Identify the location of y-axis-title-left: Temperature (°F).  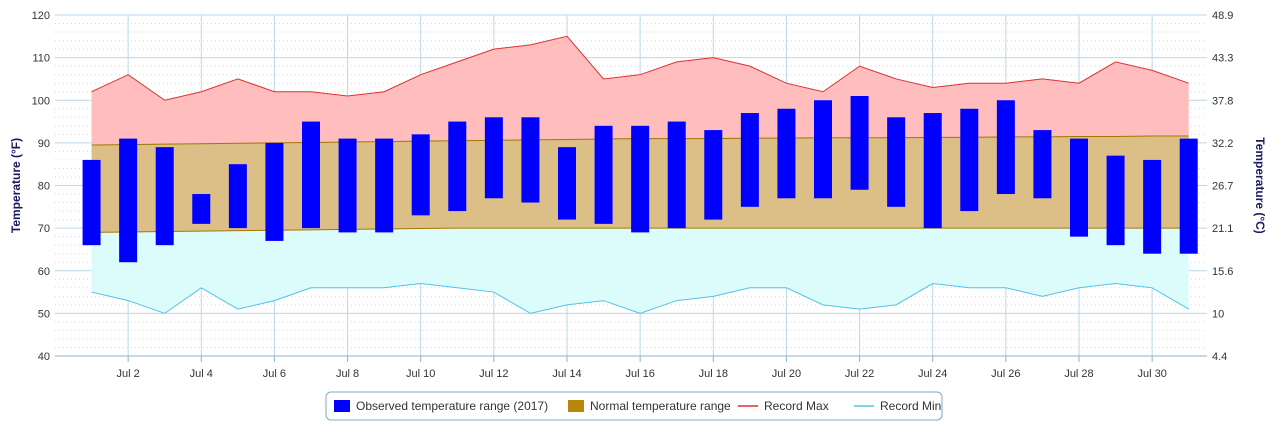
(16, 185).